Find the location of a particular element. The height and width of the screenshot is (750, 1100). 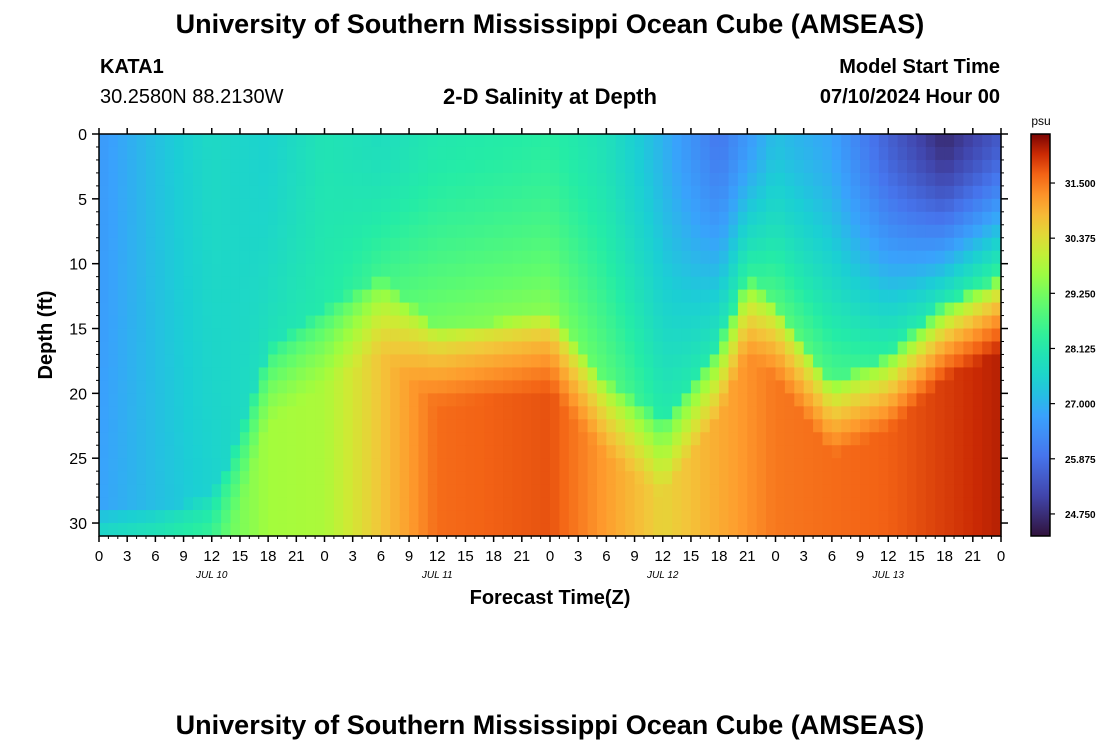

colorbar-tick-label: 27.000 is located at coordinates (1080, 405).